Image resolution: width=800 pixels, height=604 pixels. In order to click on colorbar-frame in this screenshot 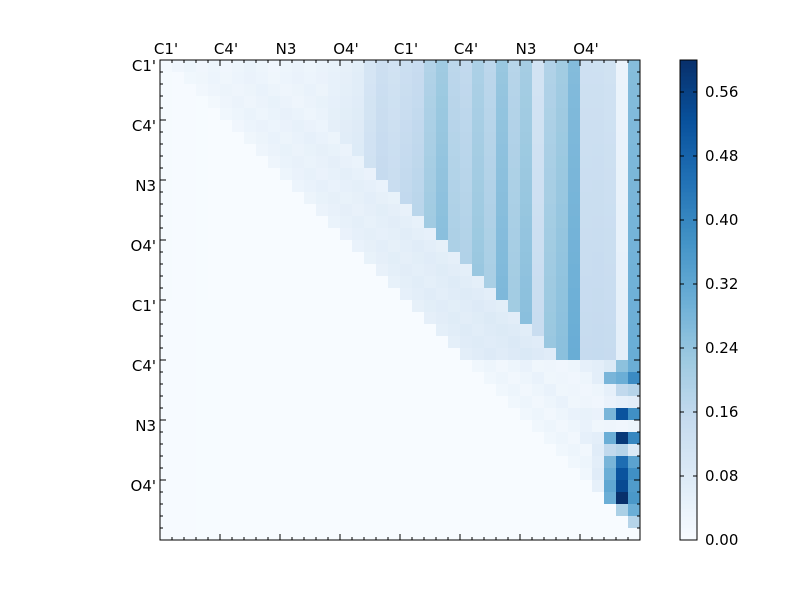, I will do `click(688, 300)`.